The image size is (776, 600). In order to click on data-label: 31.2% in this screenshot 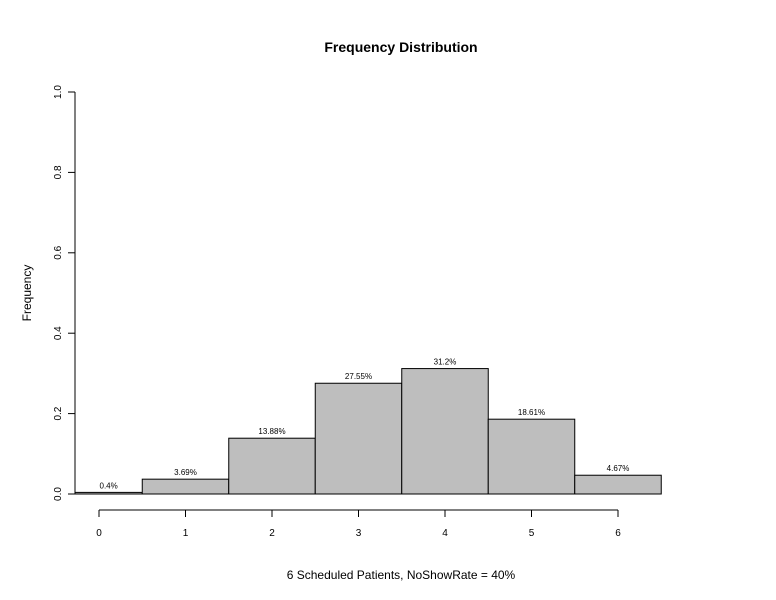, I will do `click(445, 362)`.